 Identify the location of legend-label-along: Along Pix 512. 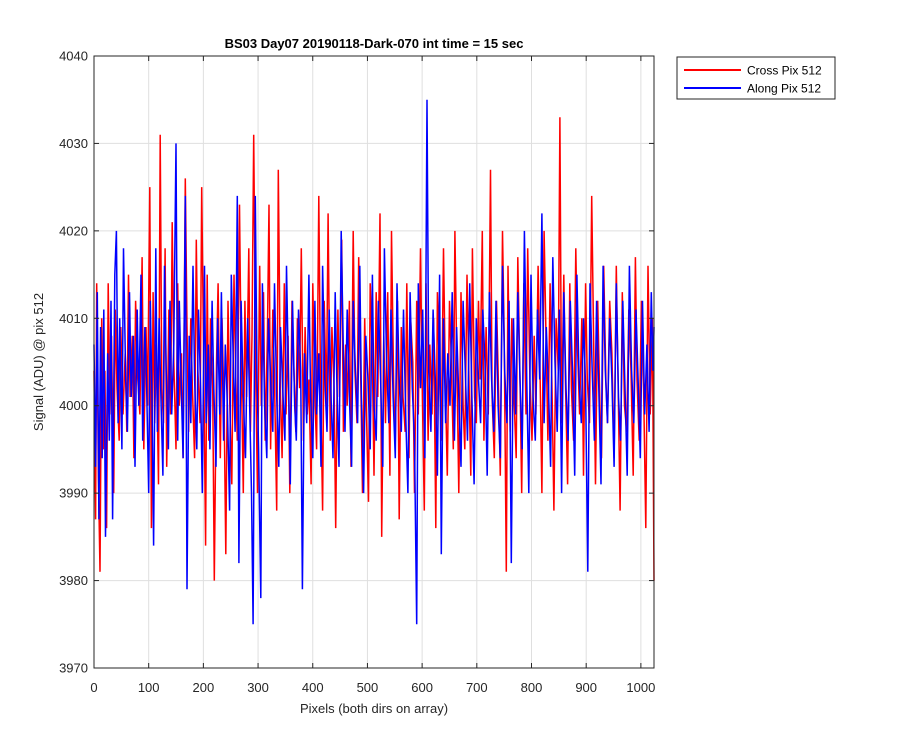
(784, 89).